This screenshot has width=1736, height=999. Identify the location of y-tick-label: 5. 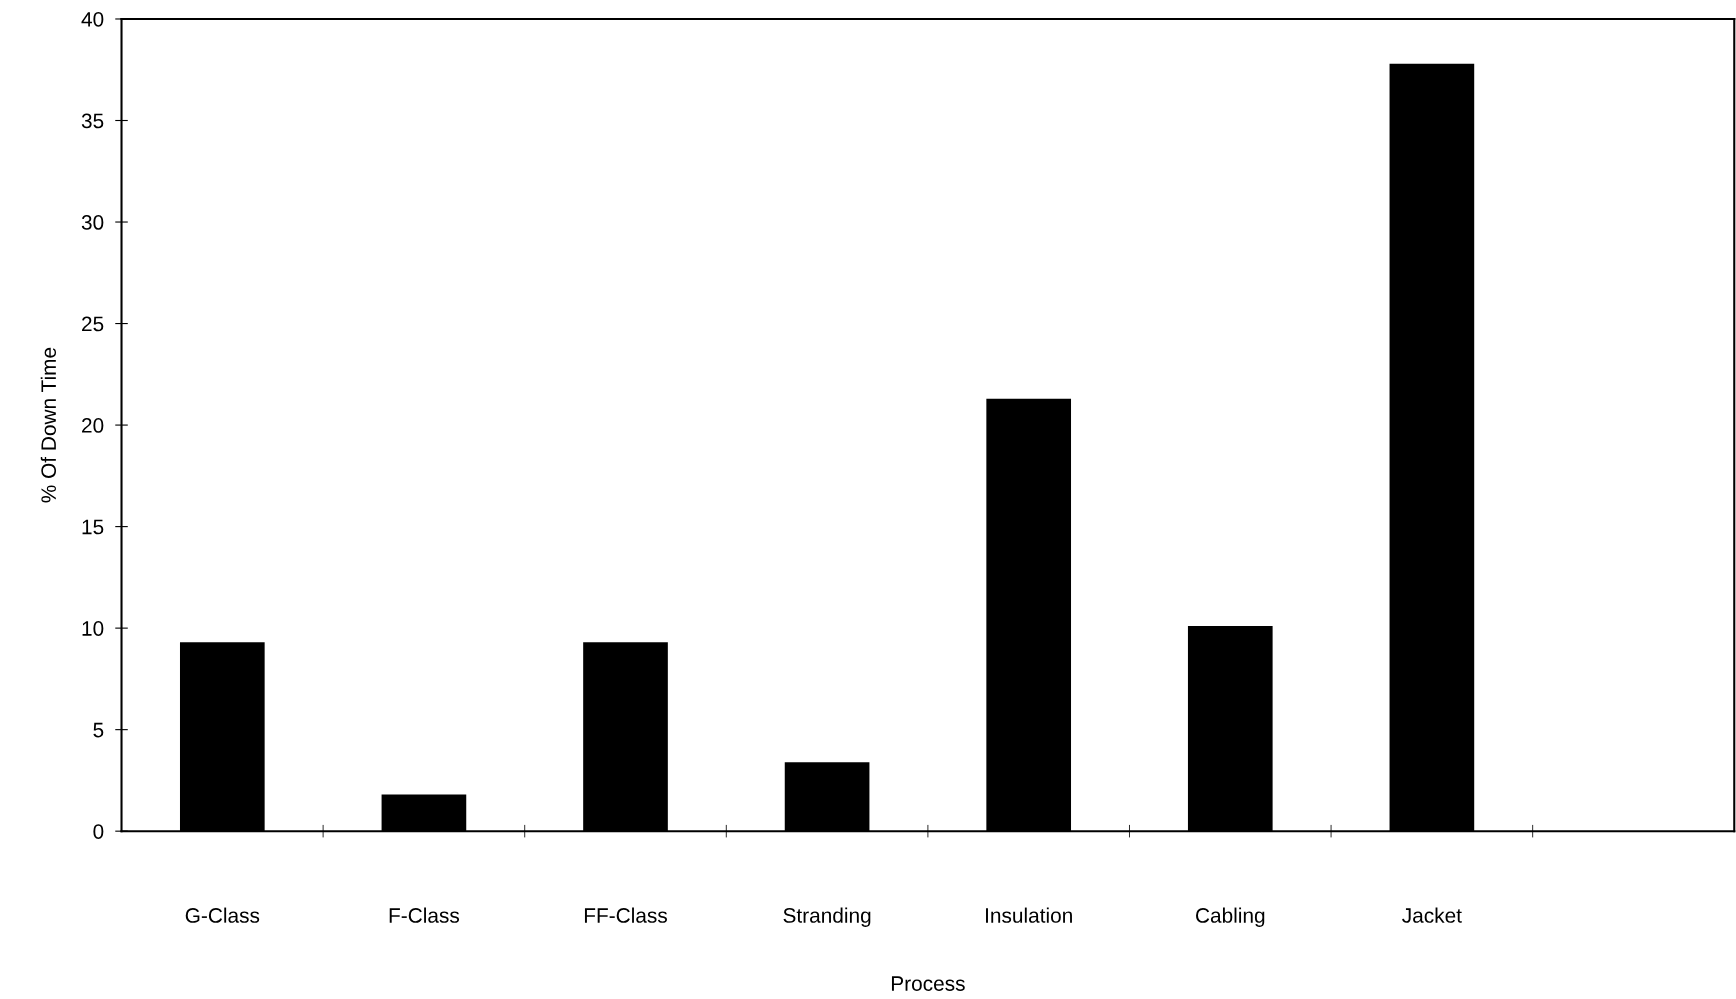
(98, 730).